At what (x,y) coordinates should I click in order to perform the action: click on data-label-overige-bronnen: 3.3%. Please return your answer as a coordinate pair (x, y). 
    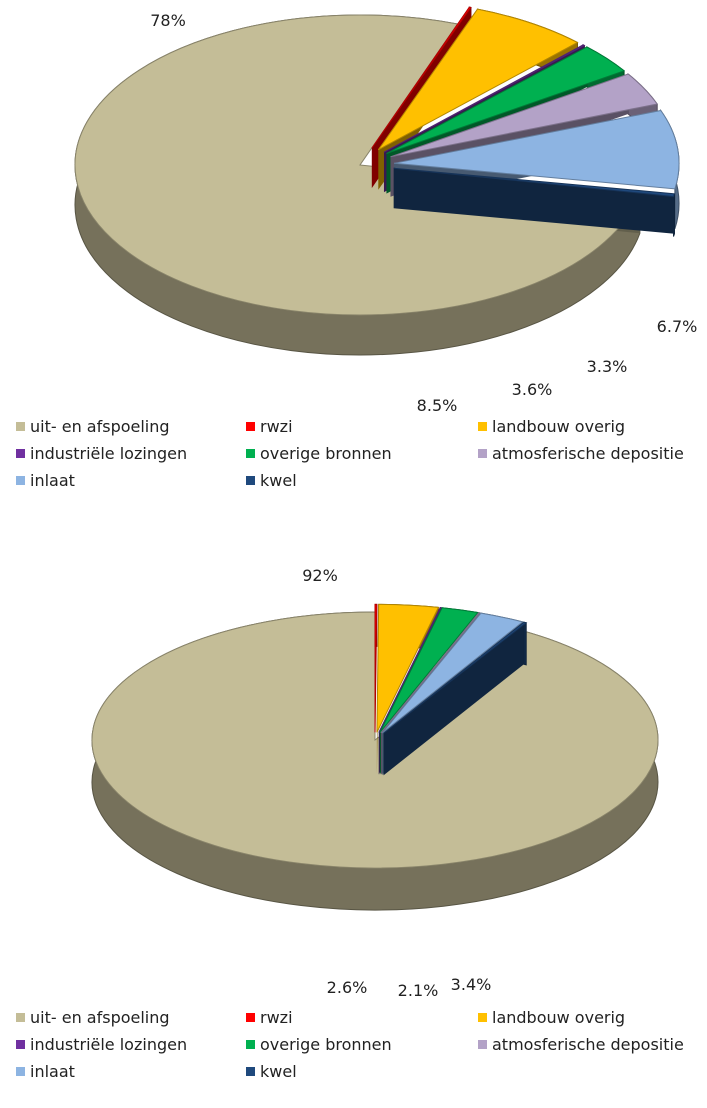
    Looking at the image, I should click on (607, 366).